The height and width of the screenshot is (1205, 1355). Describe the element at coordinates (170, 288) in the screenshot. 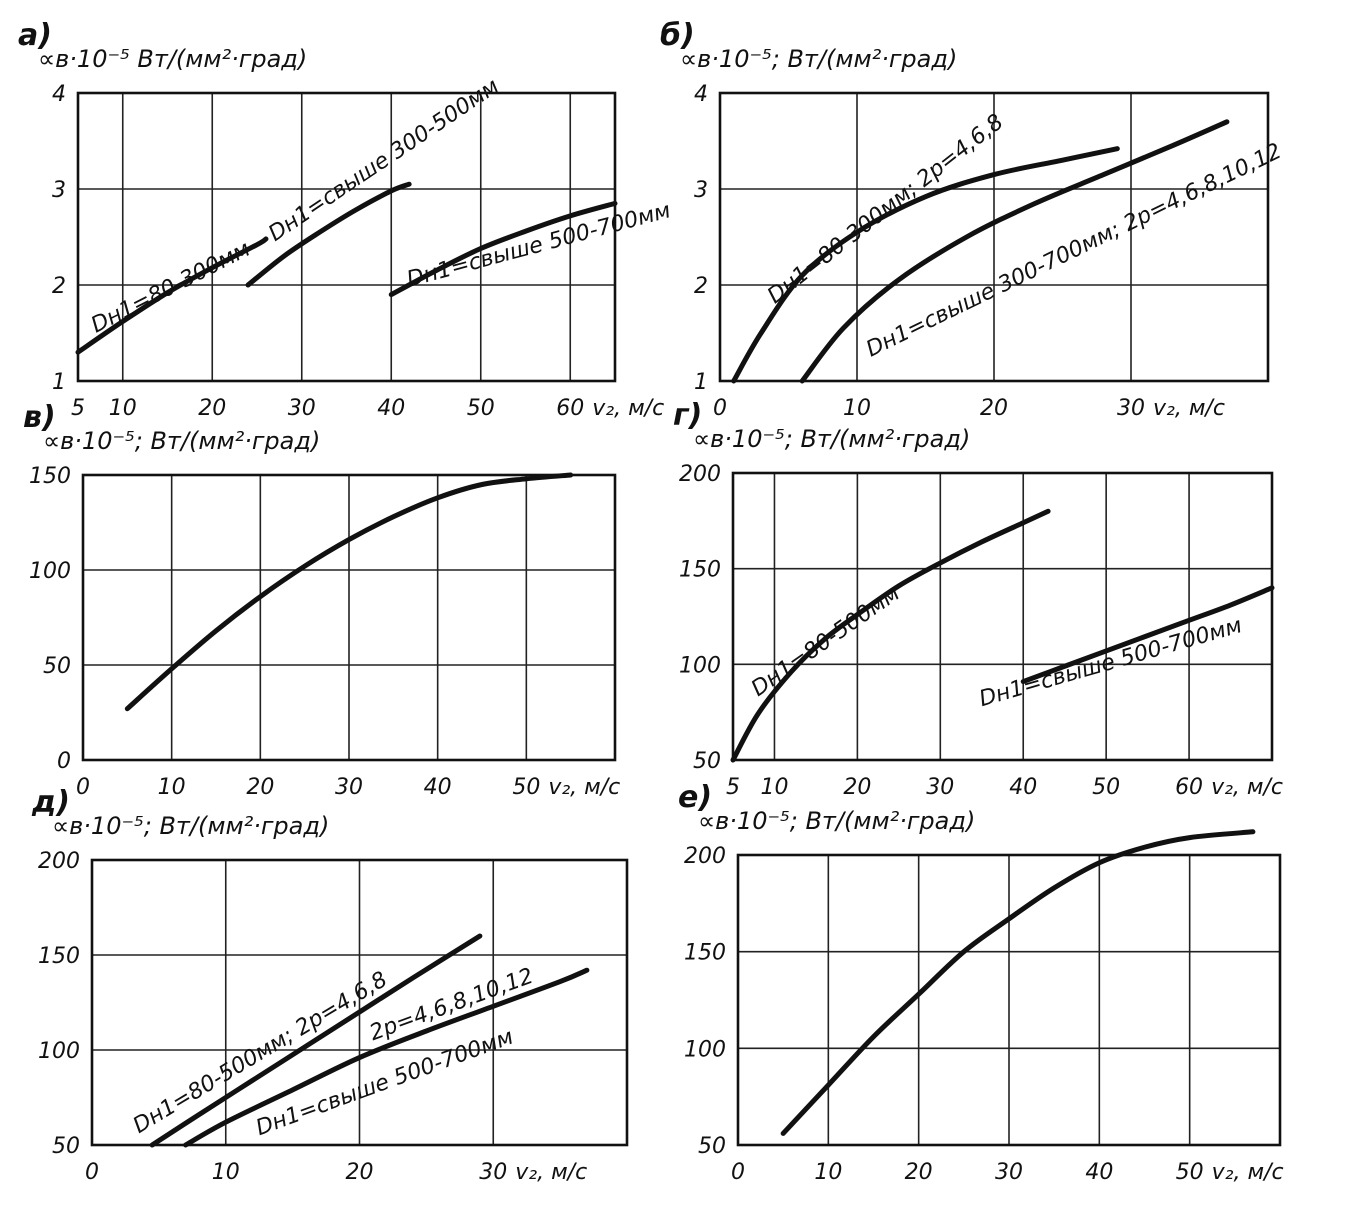

I see `series-label-1: Dн1=80-300мм` at that location.